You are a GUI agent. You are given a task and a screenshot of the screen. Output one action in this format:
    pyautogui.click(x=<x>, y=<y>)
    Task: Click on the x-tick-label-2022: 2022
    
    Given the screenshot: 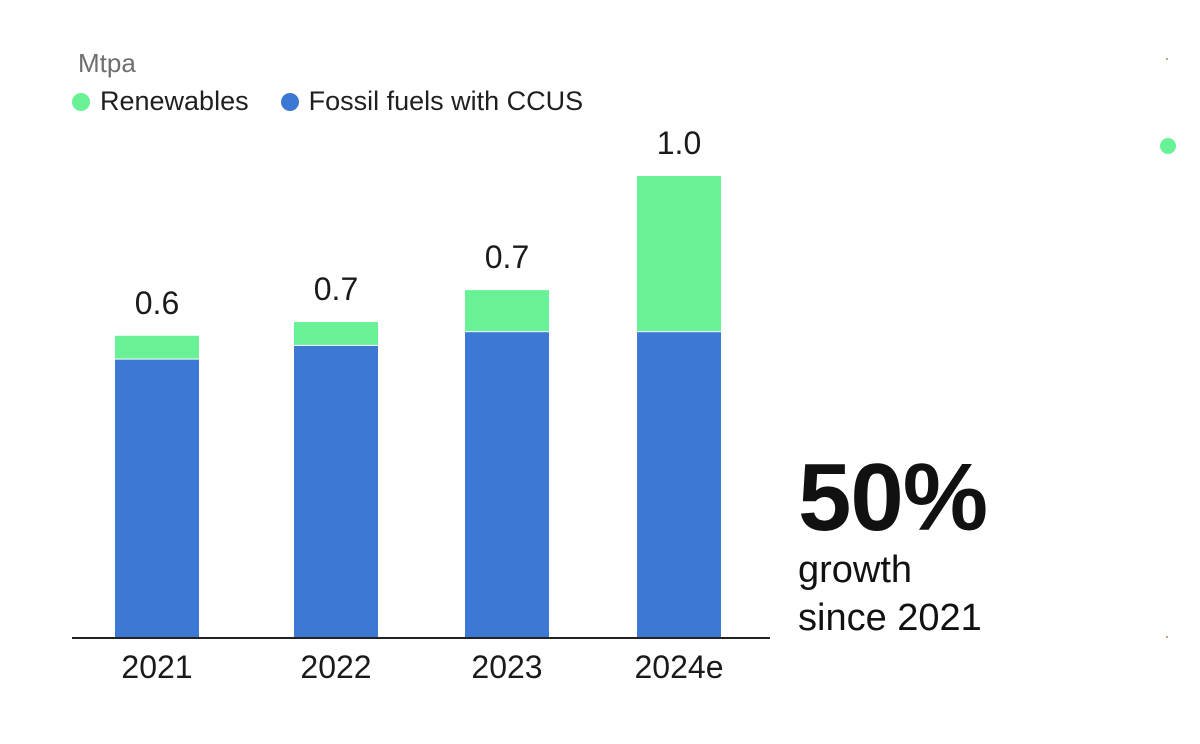 What is the action you would take?
    pyautogui.click(x=335, y=667)
    